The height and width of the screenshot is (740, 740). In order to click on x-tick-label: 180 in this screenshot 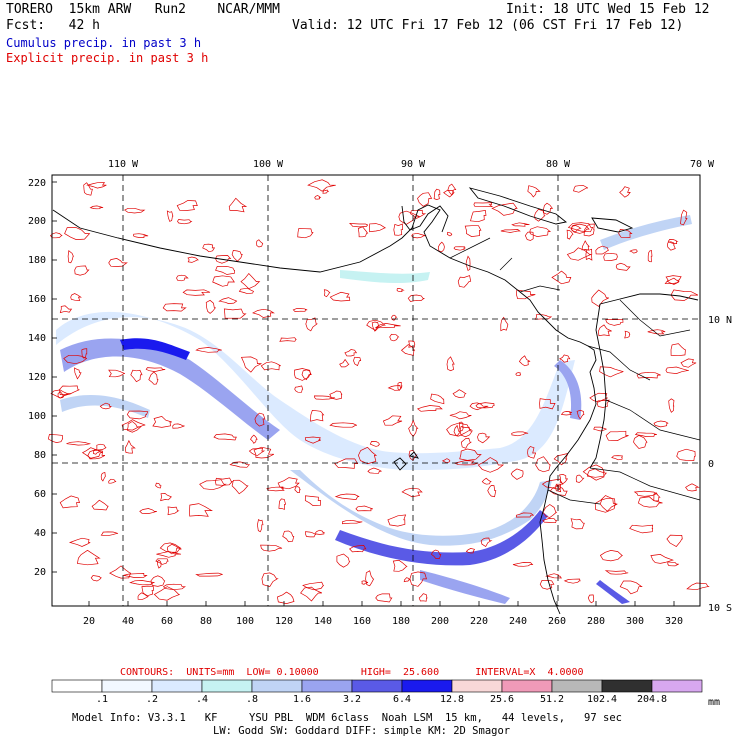, I will do `click(401, 621)`.